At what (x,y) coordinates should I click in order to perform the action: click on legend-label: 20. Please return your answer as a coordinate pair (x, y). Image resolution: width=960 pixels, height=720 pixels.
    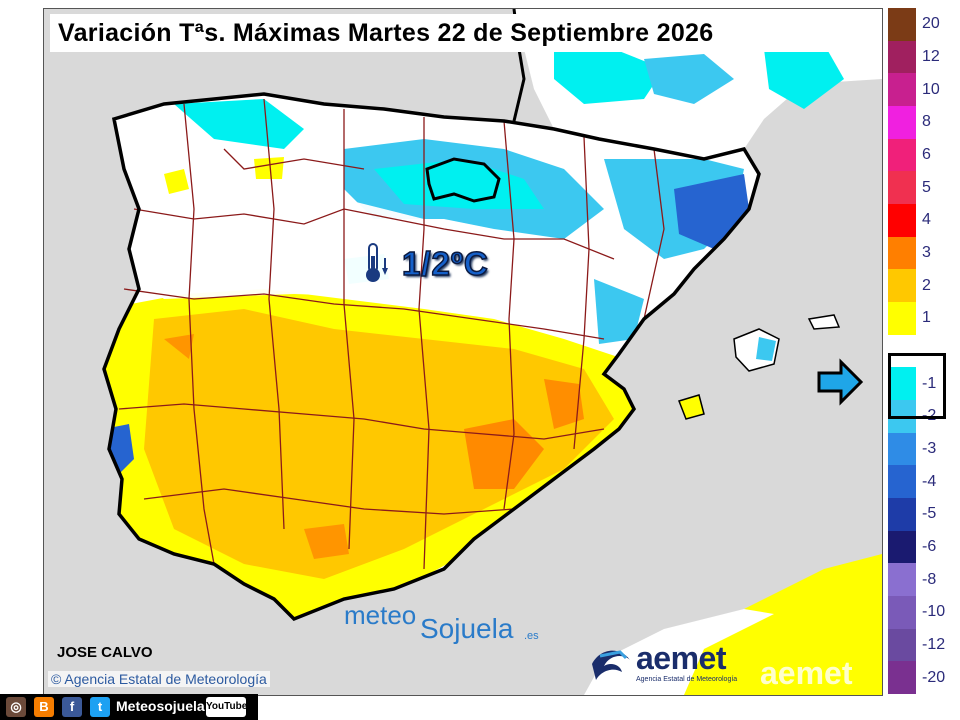
    Looking at the image, I should click on (931, 24).